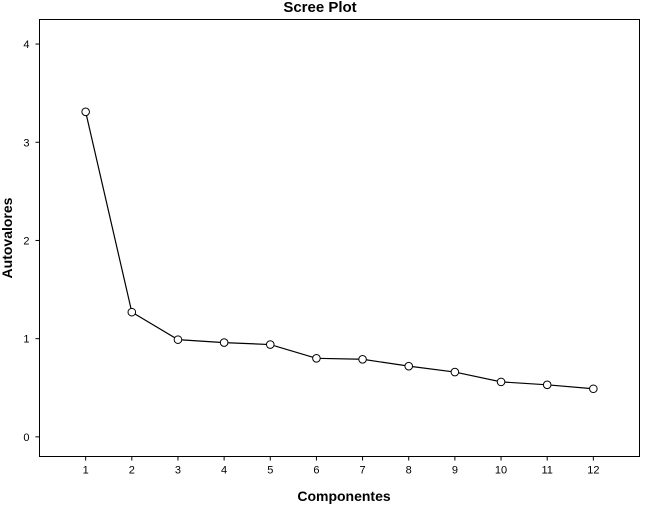 This screenshot has height=506, width=650. I want to click on x-tick-label: 8, so click(409, 471).